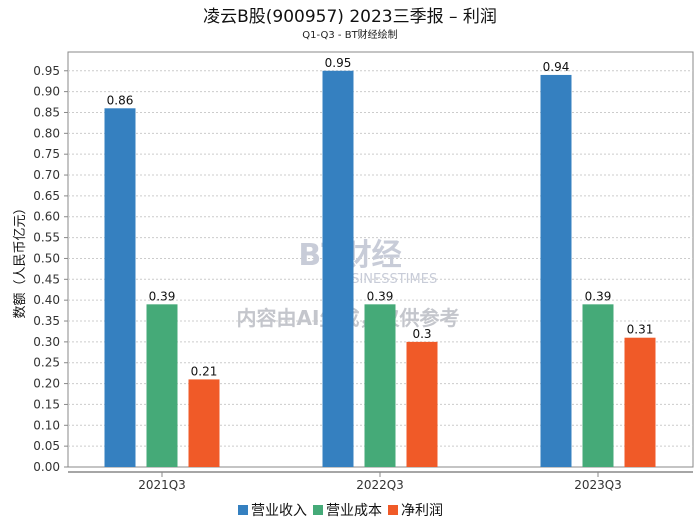 The image size is (700, 524). What do you see at coordinates (380, 385) in the screenshot?
I see `bar-2022Q3-营业成本` at bounding box center [380, 385].